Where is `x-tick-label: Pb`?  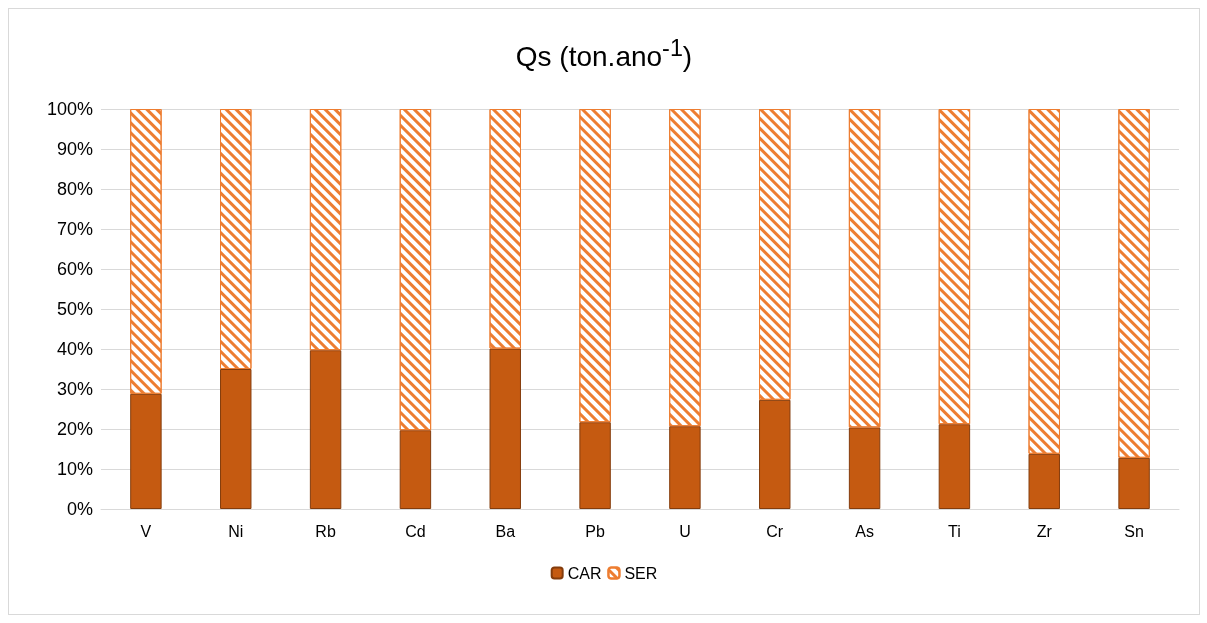 x-tick-label: Pb is located at coordinates (595, 531).